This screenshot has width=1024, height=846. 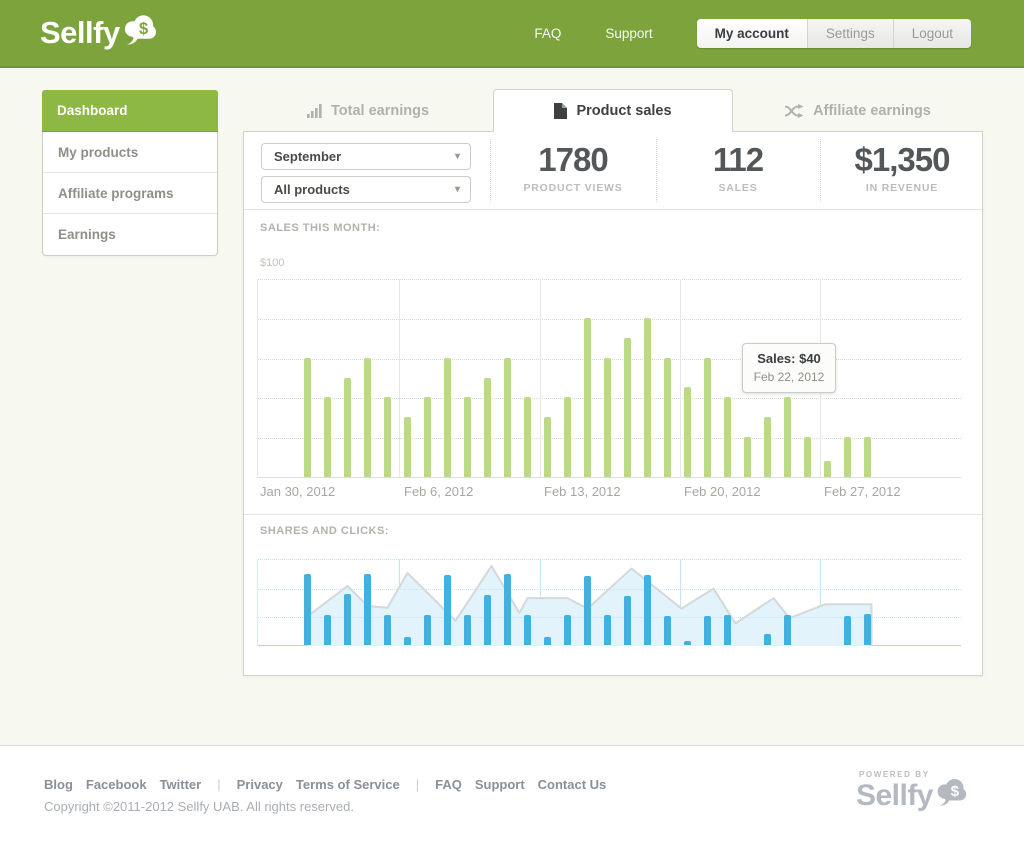 What do you see at coordinates (858, 110) in the screenshot?
I see `tab-affiliate-earnings: Affiliate earnings` at bounding box center [858, 110].